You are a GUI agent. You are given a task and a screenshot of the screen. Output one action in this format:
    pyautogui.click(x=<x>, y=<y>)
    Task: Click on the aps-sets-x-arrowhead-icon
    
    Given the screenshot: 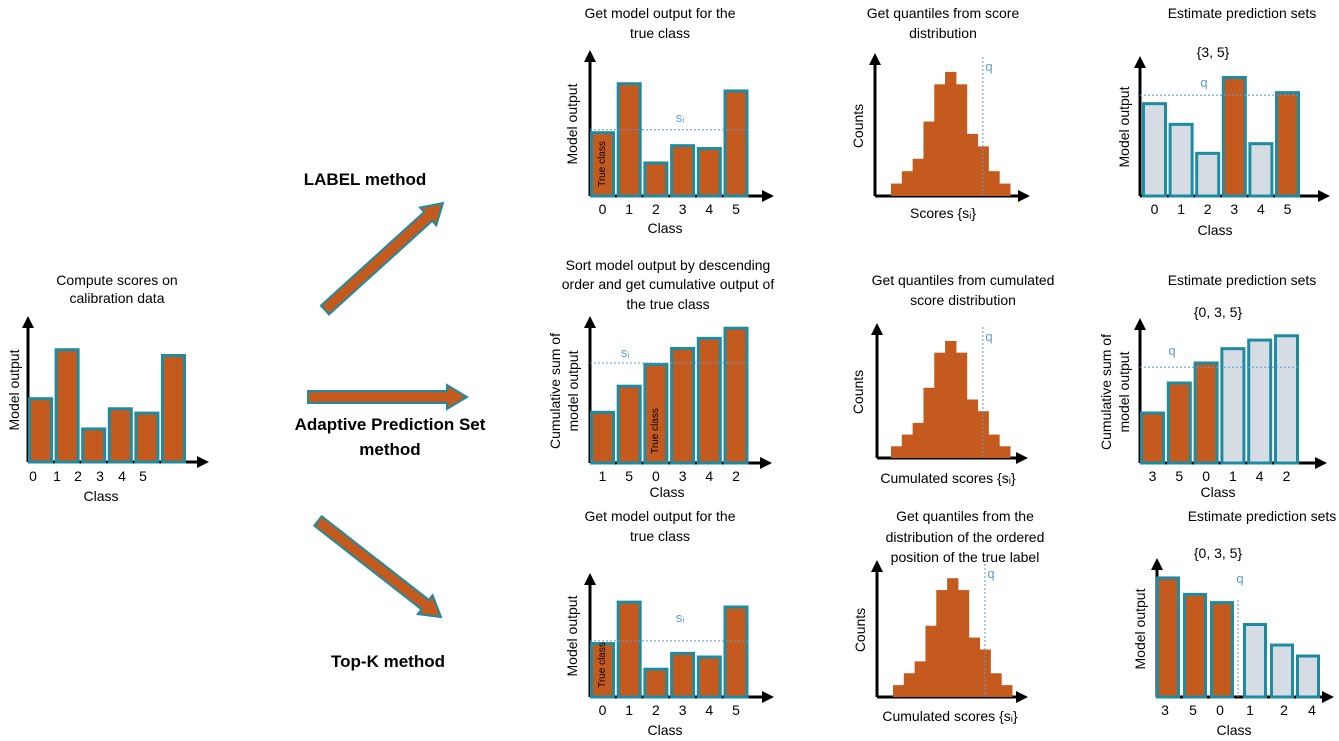 What is the action you would take?
    pyautogui.click(x=1321, y=463)
    